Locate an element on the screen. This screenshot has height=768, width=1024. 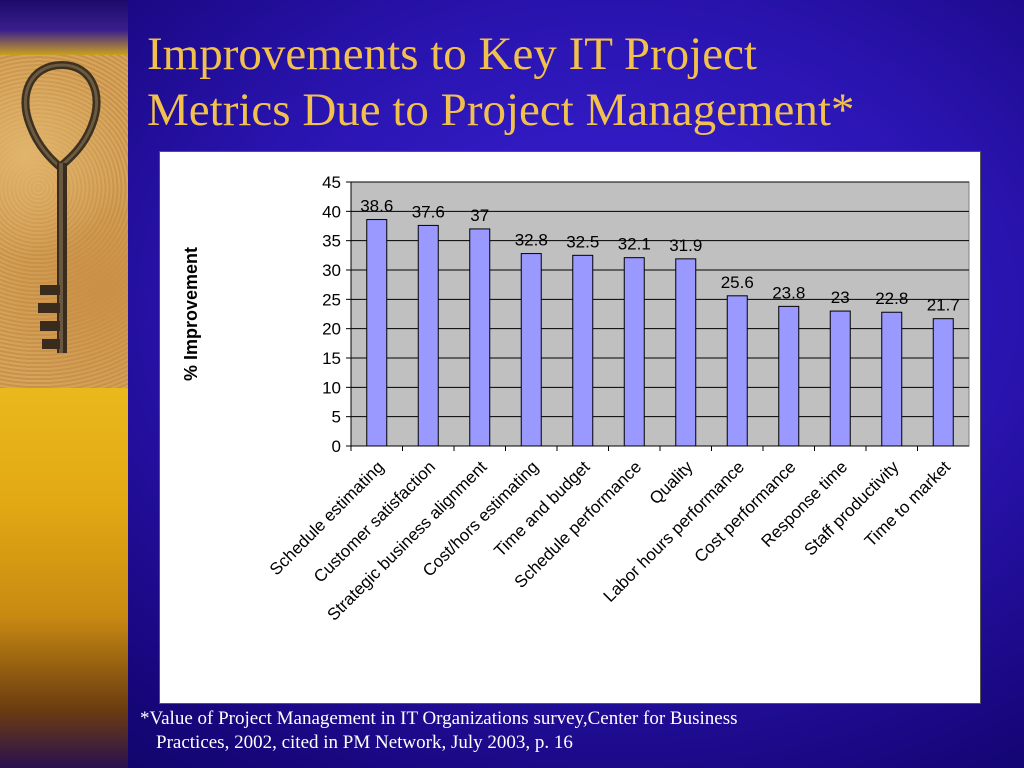
data-label: 32.8 is located at coordinates (531, 240).